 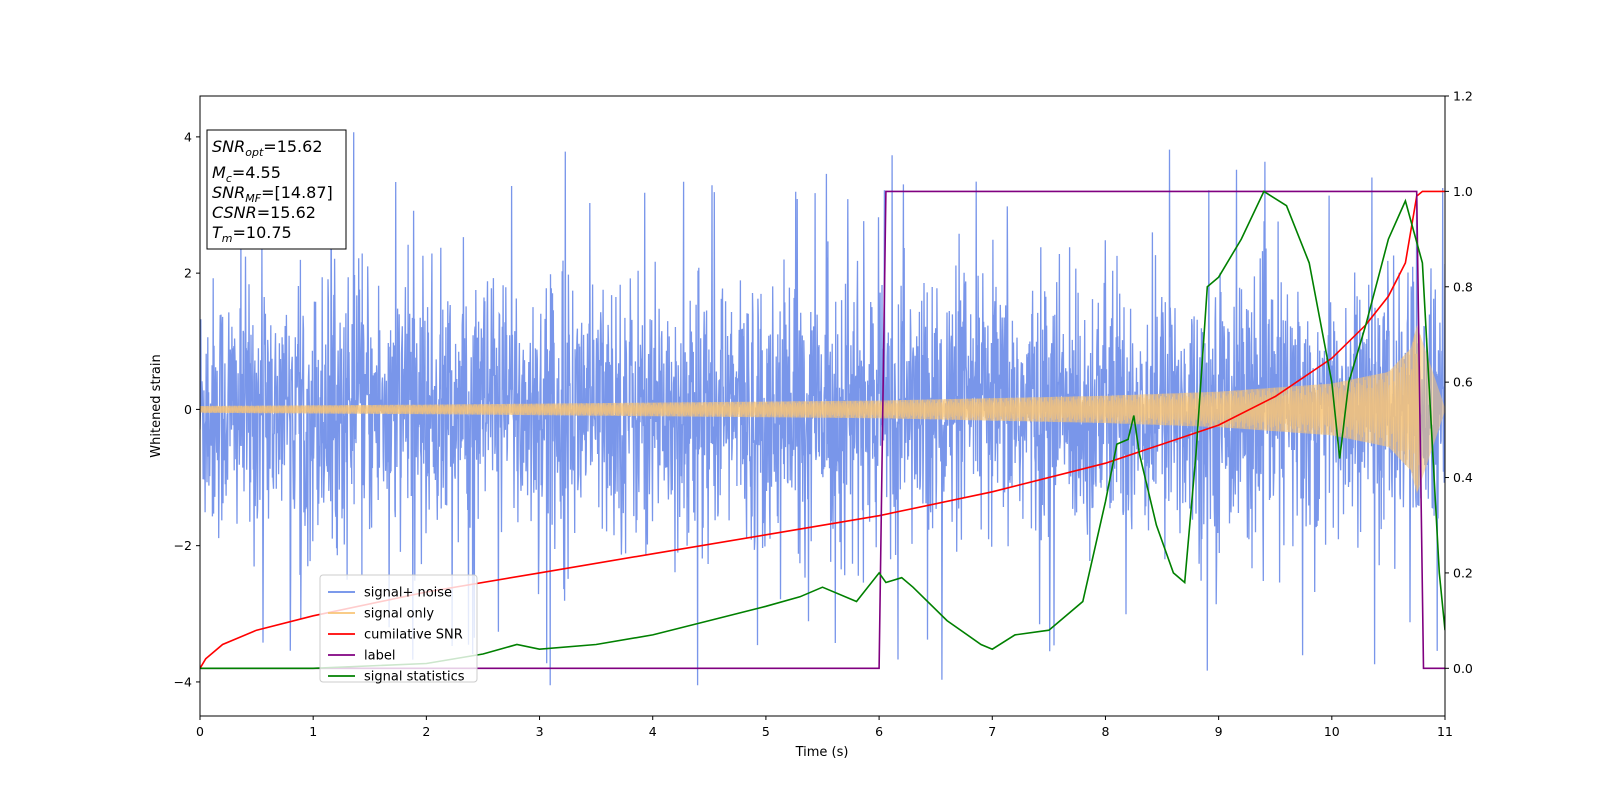 I want to click on x-axis: 0 1 2 3 4 5 6 7 8 9 10 11, so click(x=824, y=727).